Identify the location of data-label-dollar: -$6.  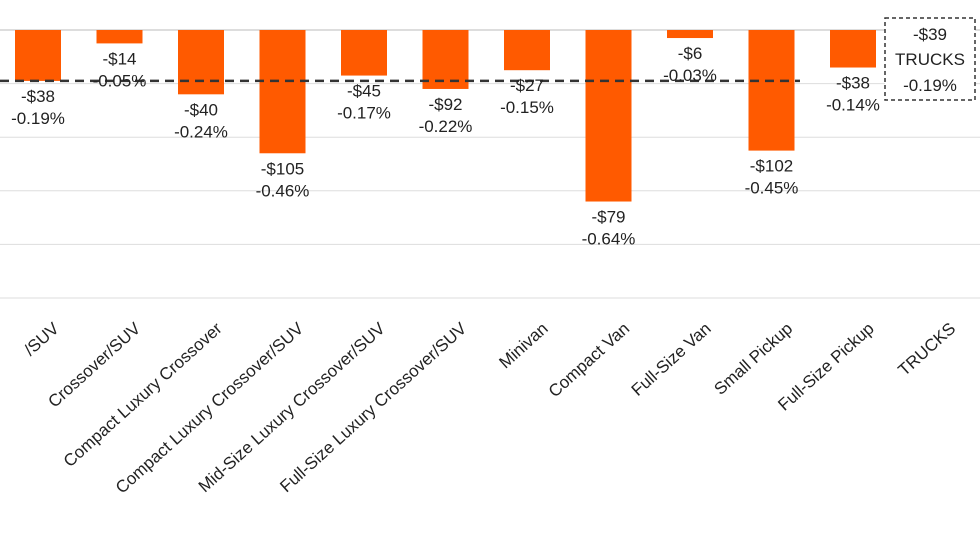
(690, 53).